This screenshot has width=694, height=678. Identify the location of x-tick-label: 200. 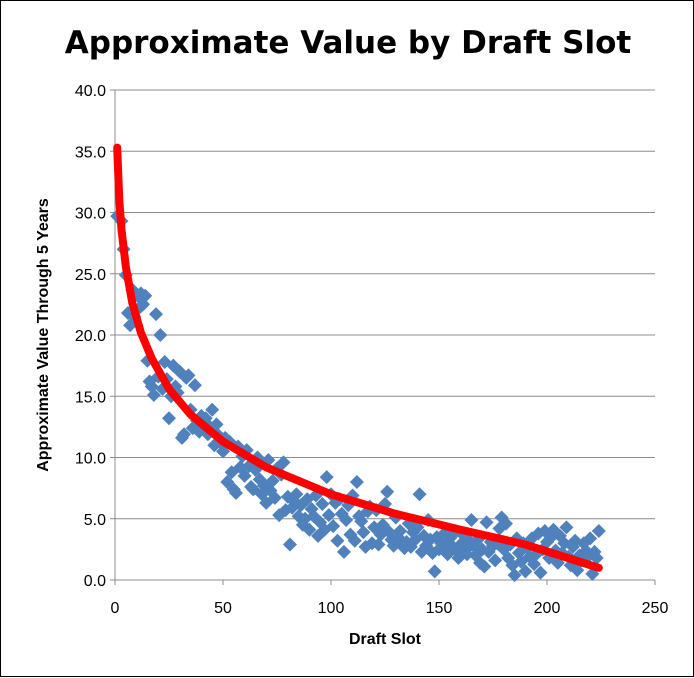
(547, 608).